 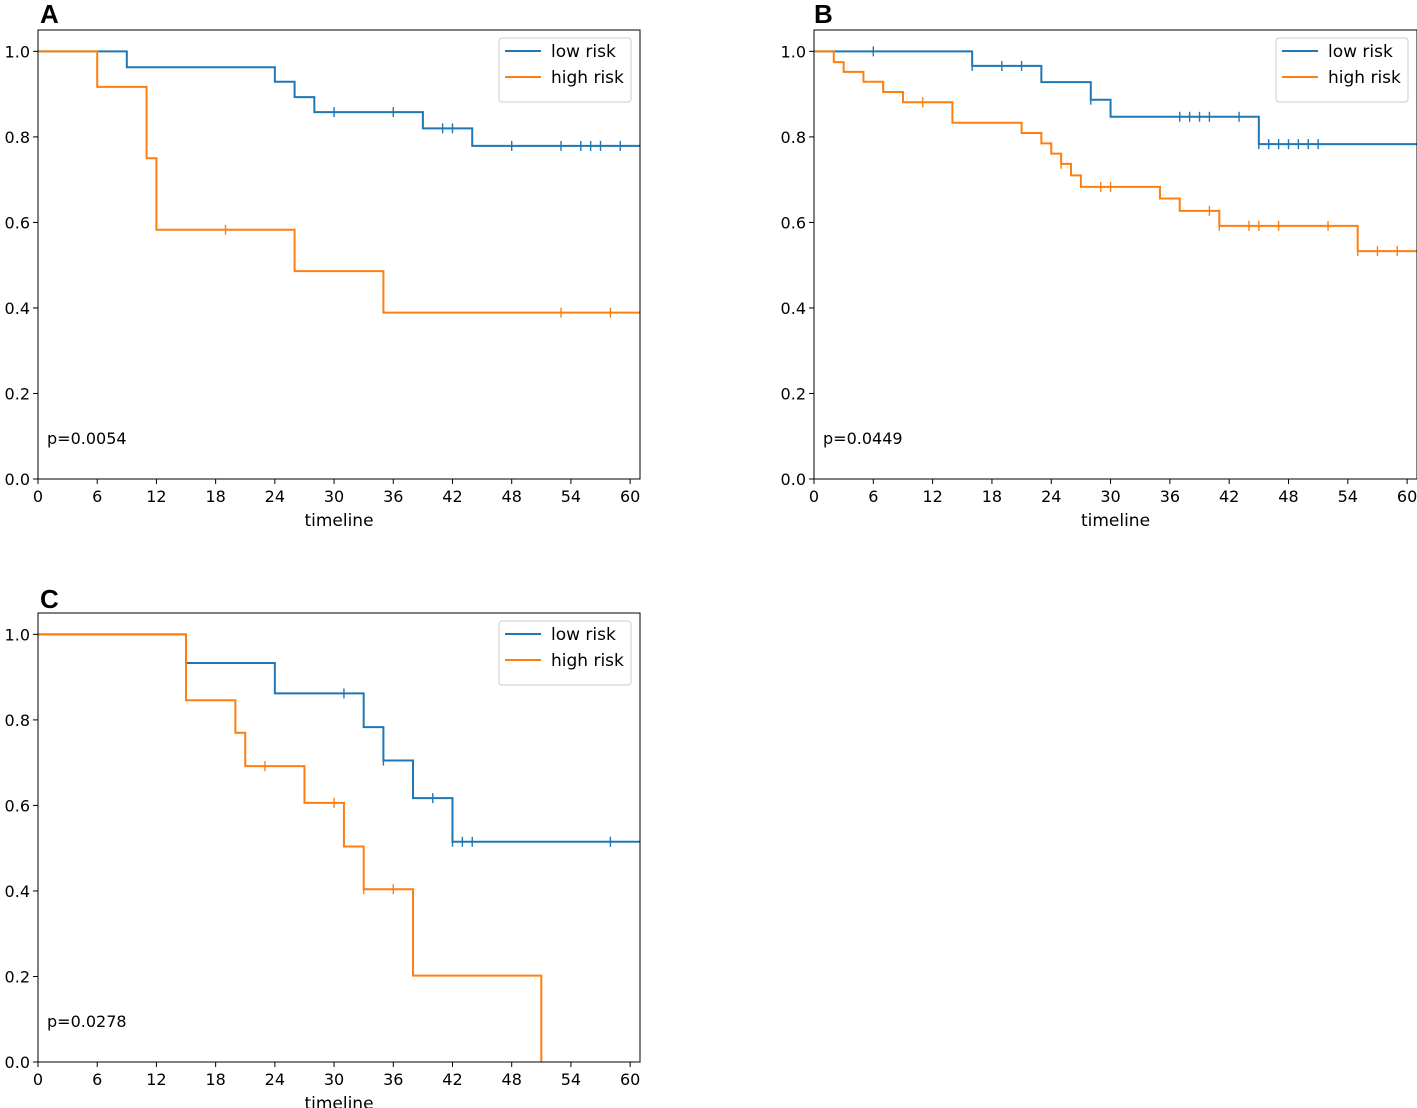 I want to click on panel-label: A, so click(x=49, y=14).